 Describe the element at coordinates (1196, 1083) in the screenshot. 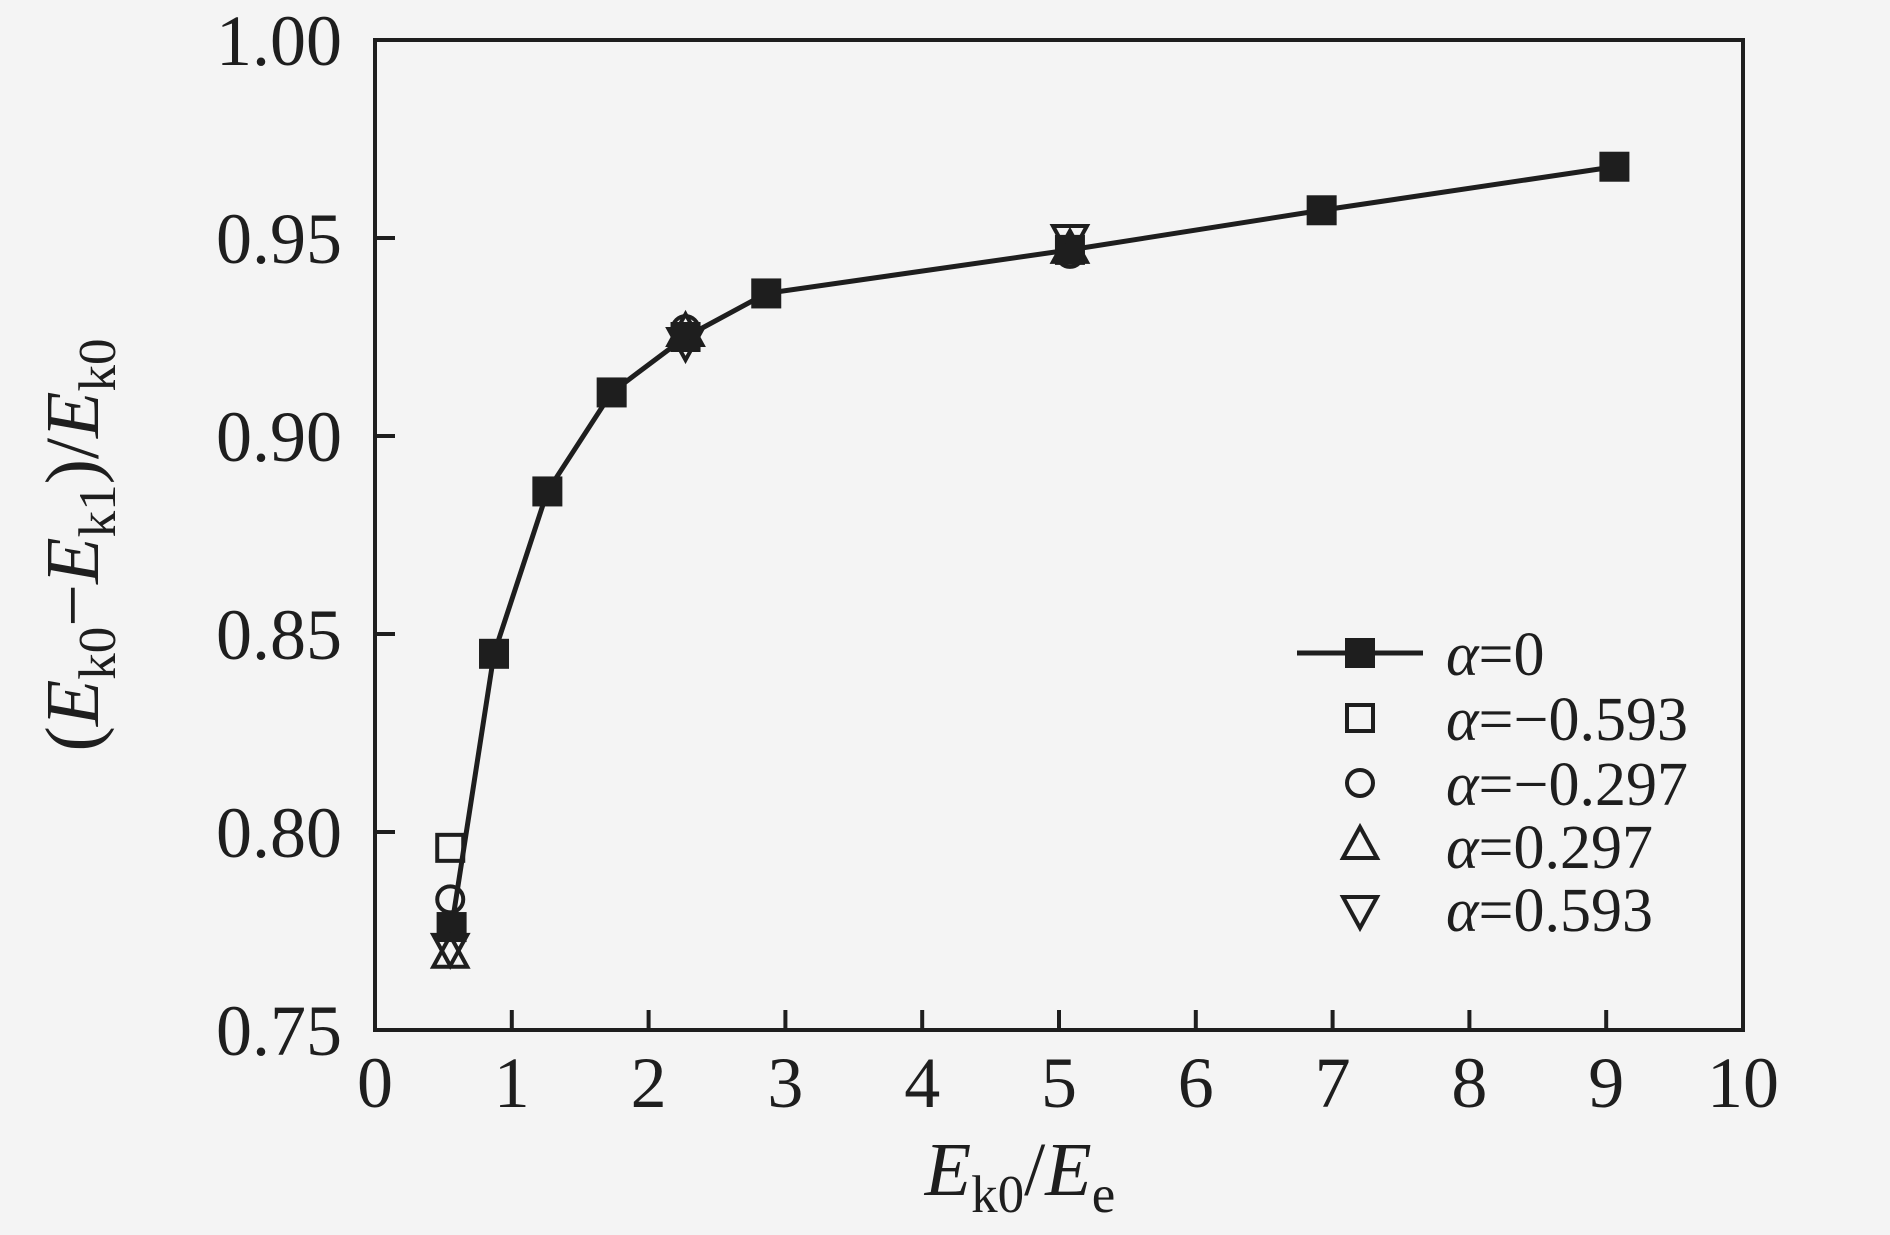

I see `x-tick-label: 6` at that location.